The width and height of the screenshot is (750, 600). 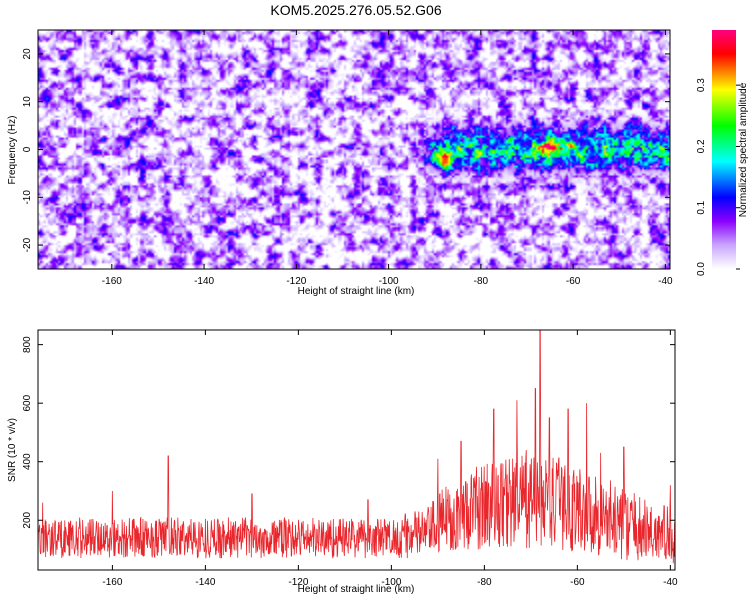 What do you see at coordinates (724, 149) in the screenshot?
I see `colorbar-gradient` at bounding box center [724, 149].